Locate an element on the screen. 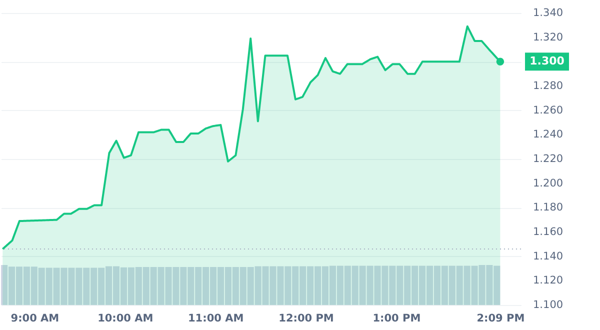  y-tick-label: 1.240 is located at coordinates (548, 134).